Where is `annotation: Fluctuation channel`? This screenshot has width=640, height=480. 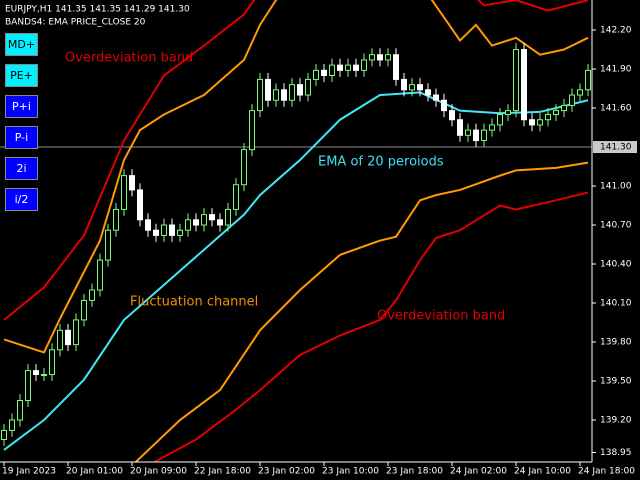
annotation: Fluctuation channel is located at coordinates (194, 302).